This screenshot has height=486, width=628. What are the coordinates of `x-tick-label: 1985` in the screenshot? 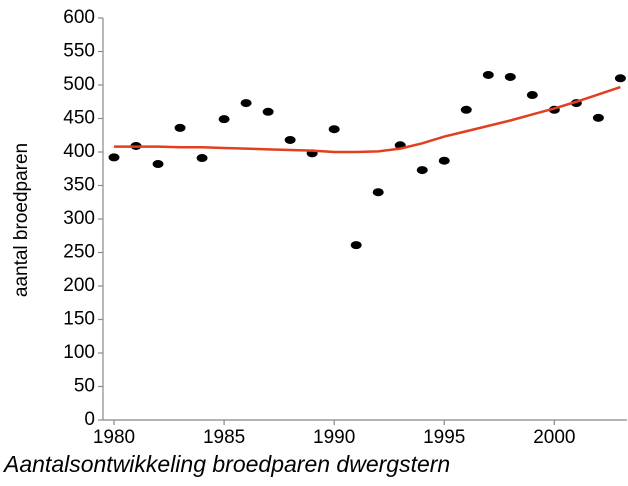 It's located at (224, 437).